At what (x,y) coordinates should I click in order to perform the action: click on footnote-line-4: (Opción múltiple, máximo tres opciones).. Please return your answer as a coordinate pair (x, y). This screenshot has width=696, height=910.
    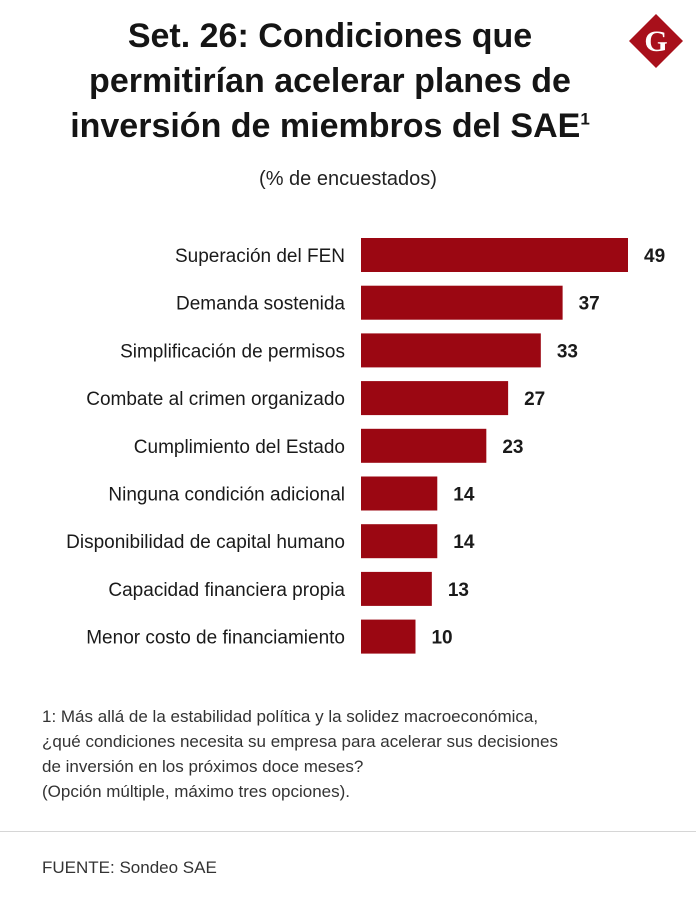
    Looking at the image, I should click on (196, 791).